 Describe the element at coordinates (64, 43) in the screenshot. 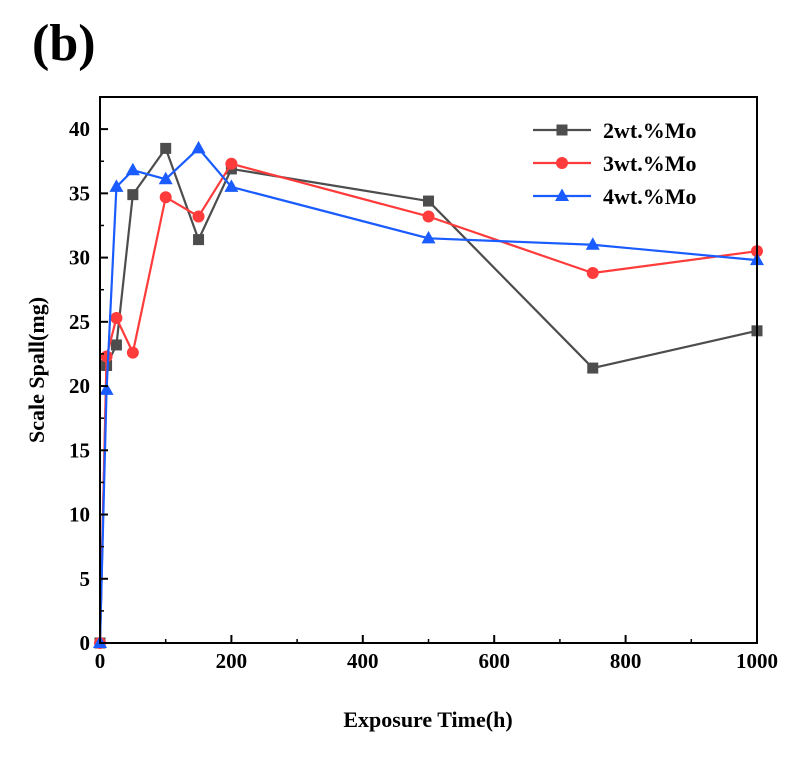

I see `panel-label: (b)` at that location.